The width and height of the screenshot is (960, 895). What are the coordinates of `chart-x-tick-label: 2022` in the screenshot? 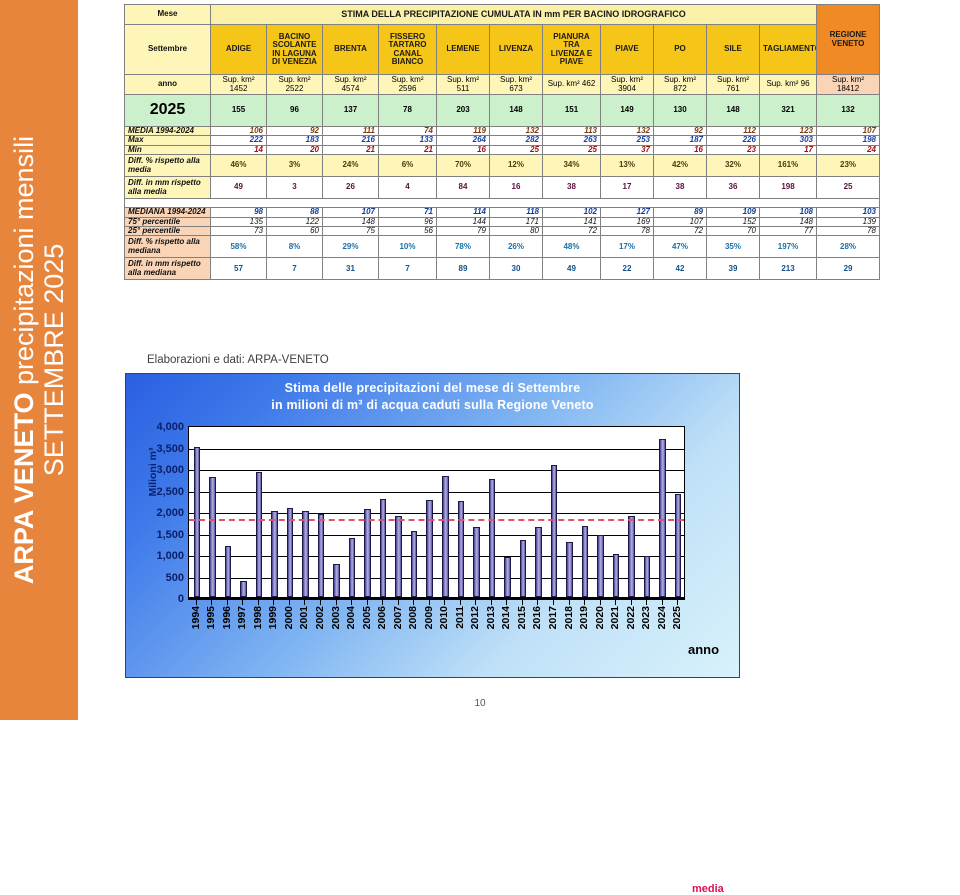 It's located at (630, 618).